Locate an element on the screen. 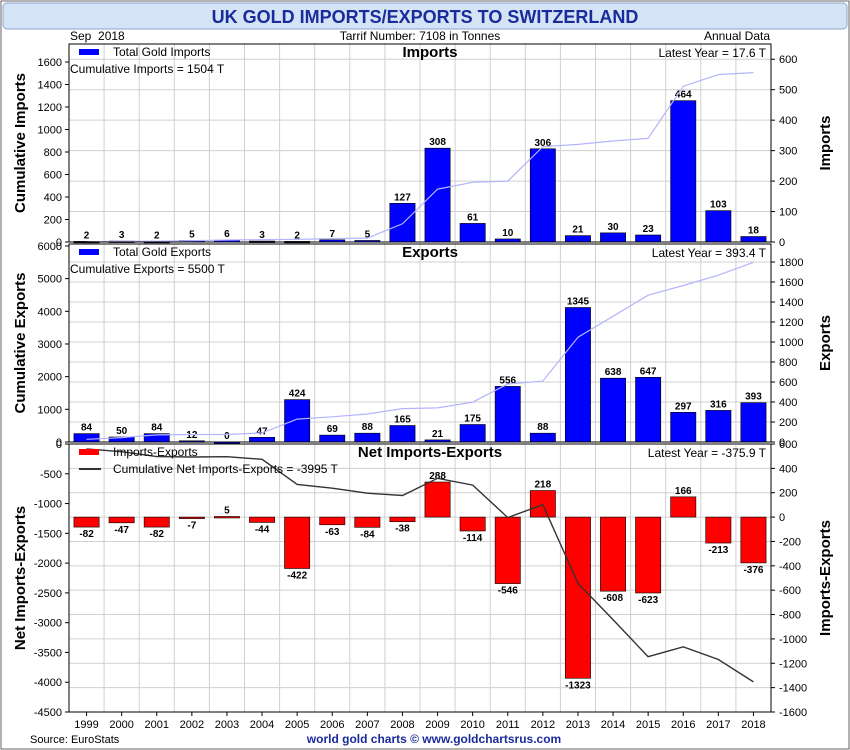 The width and height of the screenshot is (850, 750). y-tick-left: -4000 is located at coordinates (48, 683).